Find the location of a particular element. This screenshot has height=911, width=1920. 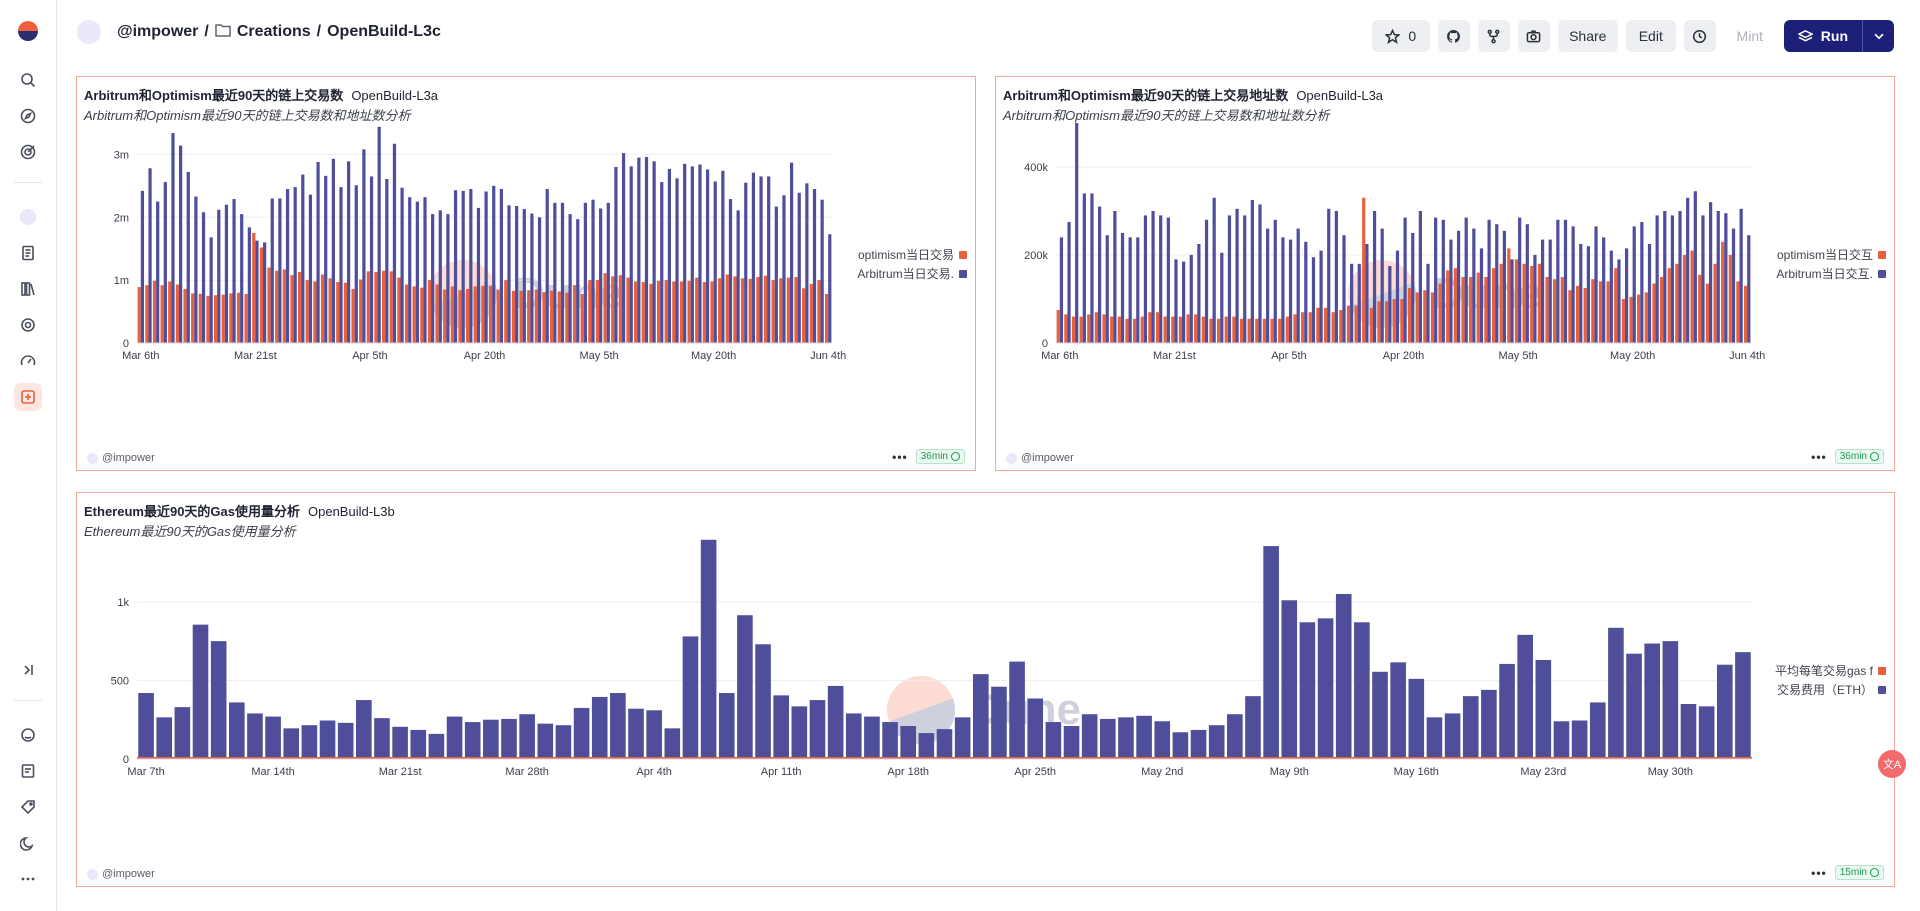

panel-menu-dots-icon: ••• is located at coordinates (1819, 456).